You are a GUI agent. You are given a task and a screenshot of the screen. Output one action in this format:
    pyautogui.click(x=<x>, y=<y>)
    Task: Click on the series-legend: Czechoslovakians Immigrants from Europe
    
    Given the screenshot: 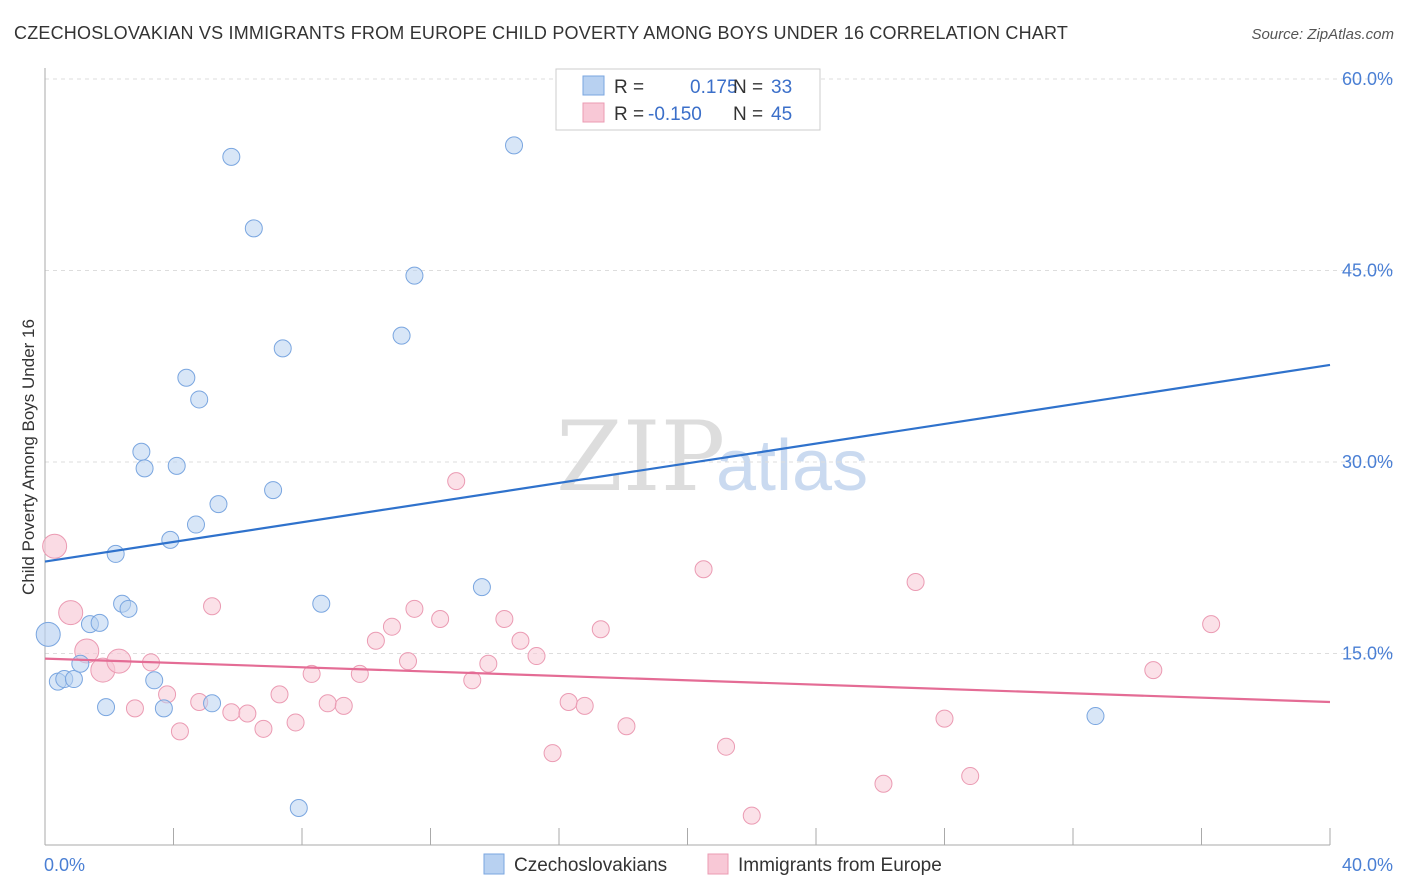 What is the action you would take?
    pyautogui.click(x=712, y=864)
    